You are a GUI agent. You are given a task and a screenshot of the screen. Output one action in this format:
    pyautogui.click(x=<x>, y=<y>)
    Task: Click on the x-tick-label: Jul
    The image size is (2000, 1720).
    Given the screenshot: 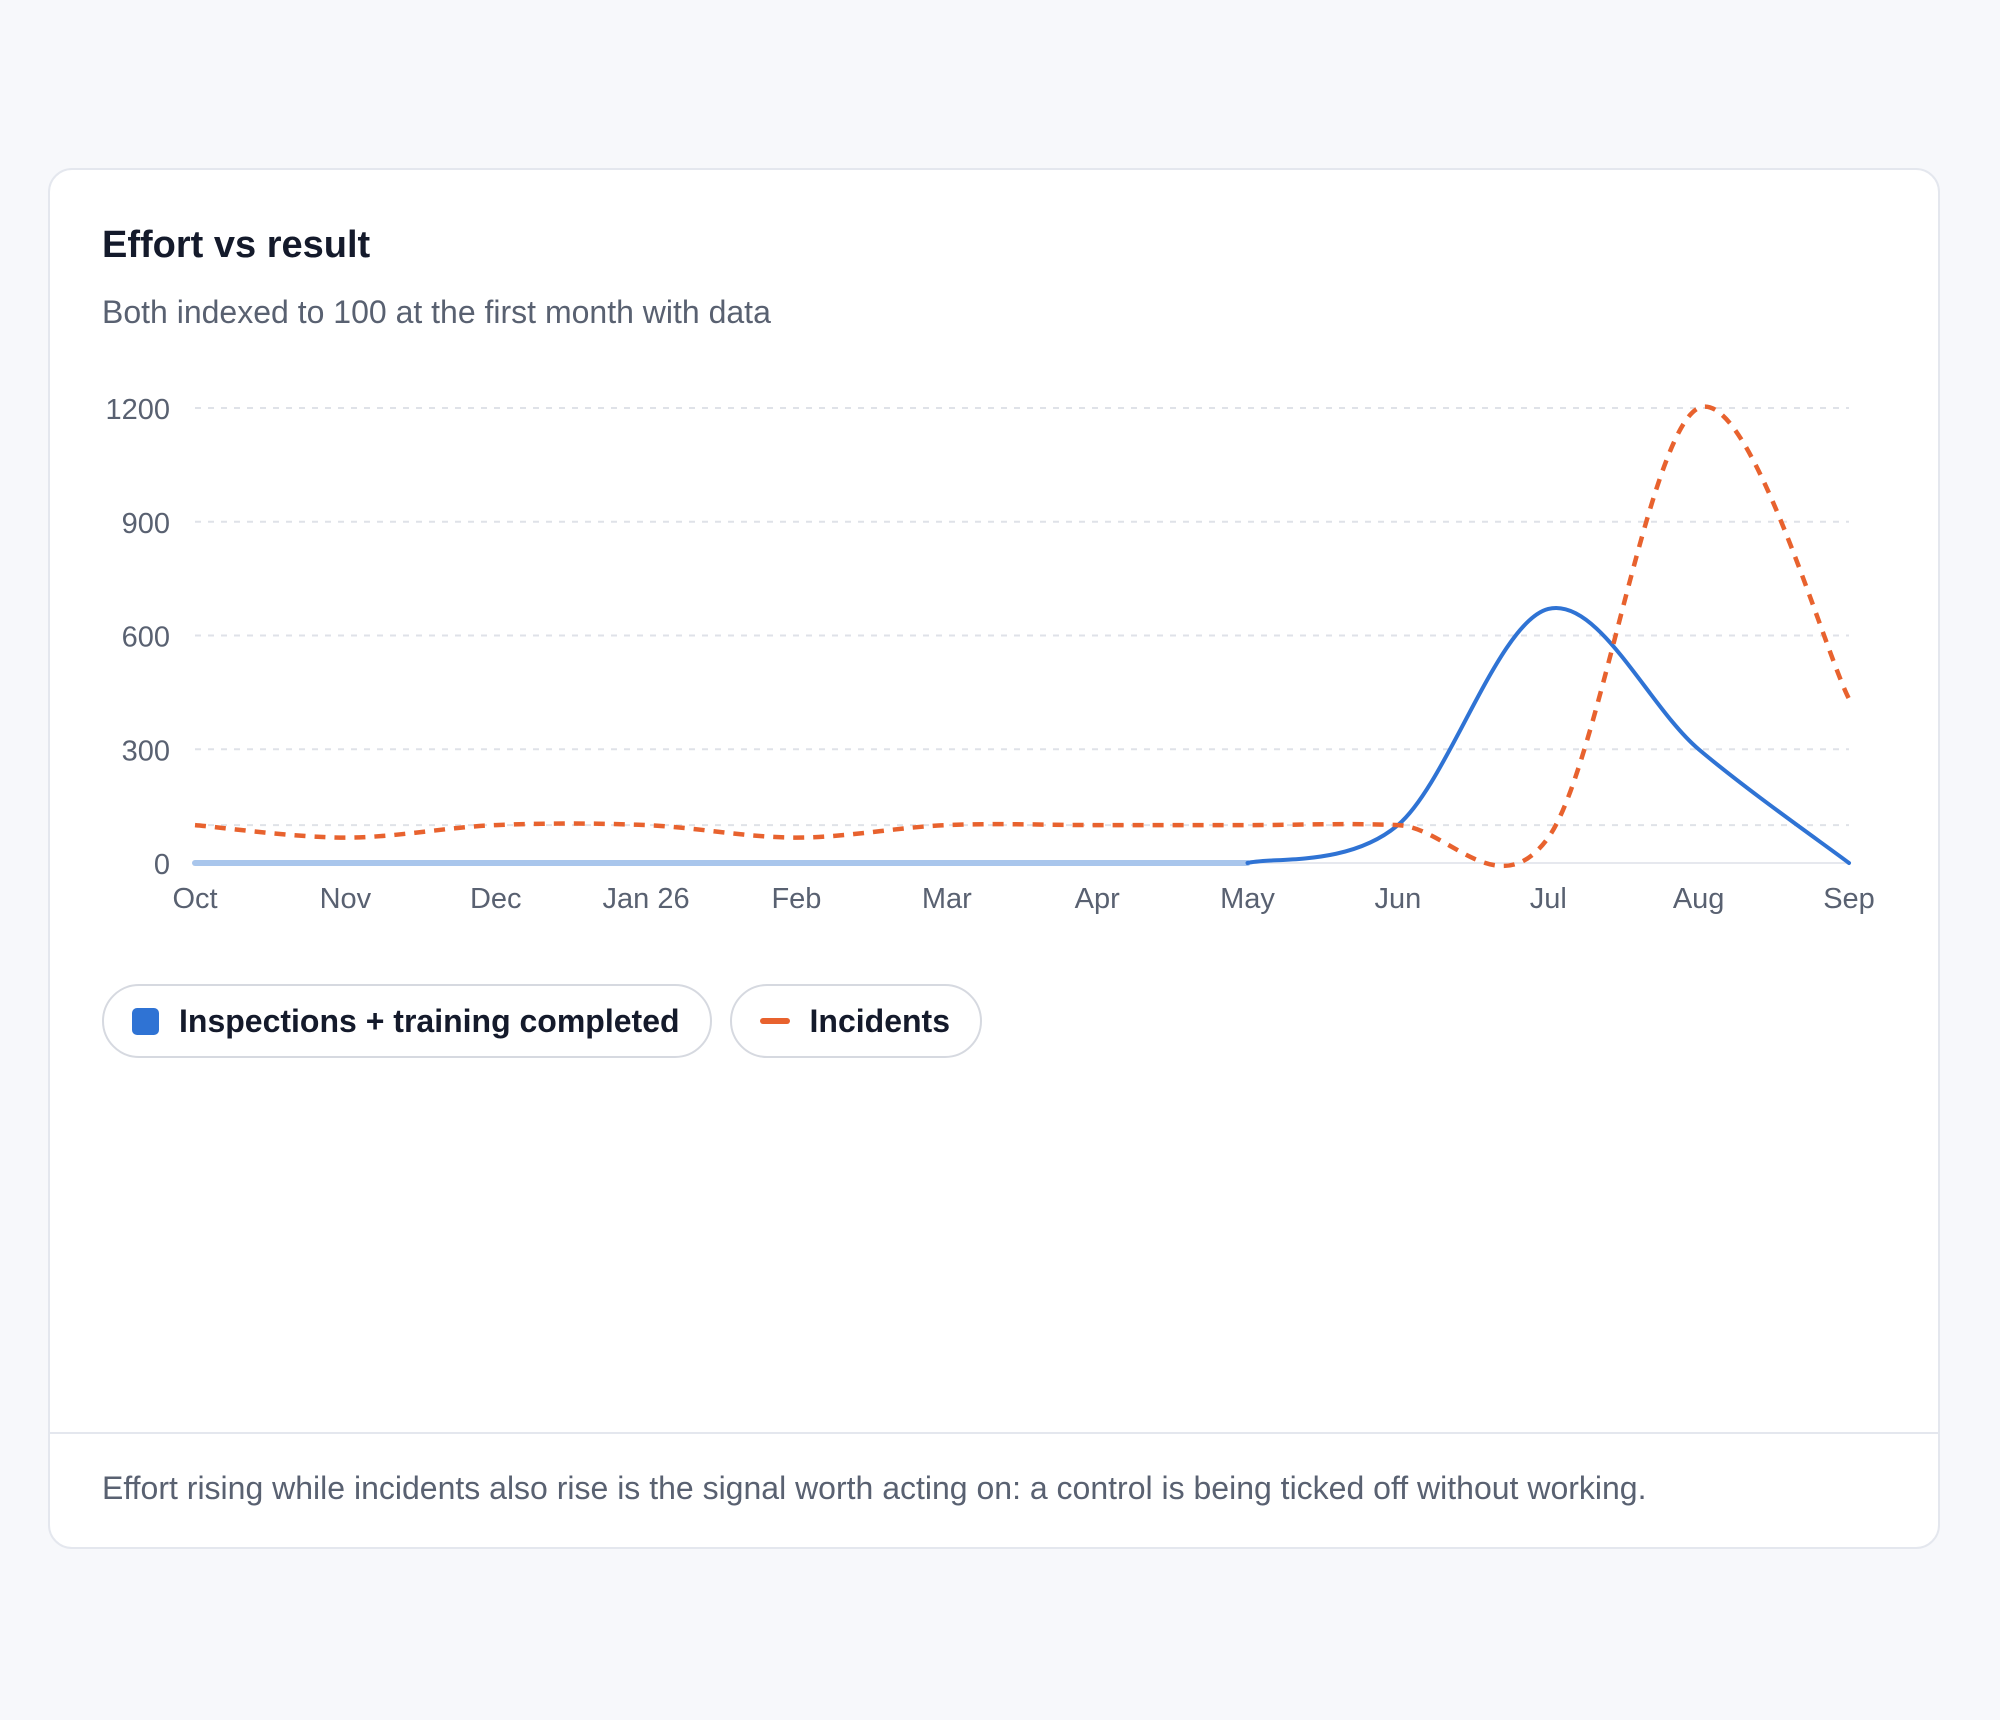 What is the action you would take?
    pyautogui.click(x=1548, y=899)
    